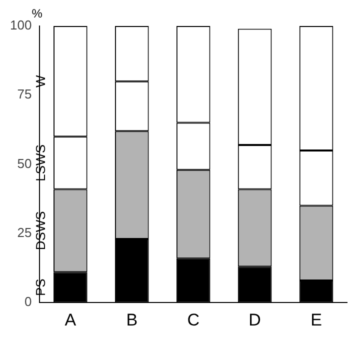 This screenshot has width=361, height=347. What do you see at coordinates (24, 163) in the screenshot?
I see `y-tick-label: 50` at bounding box center [24, 163].